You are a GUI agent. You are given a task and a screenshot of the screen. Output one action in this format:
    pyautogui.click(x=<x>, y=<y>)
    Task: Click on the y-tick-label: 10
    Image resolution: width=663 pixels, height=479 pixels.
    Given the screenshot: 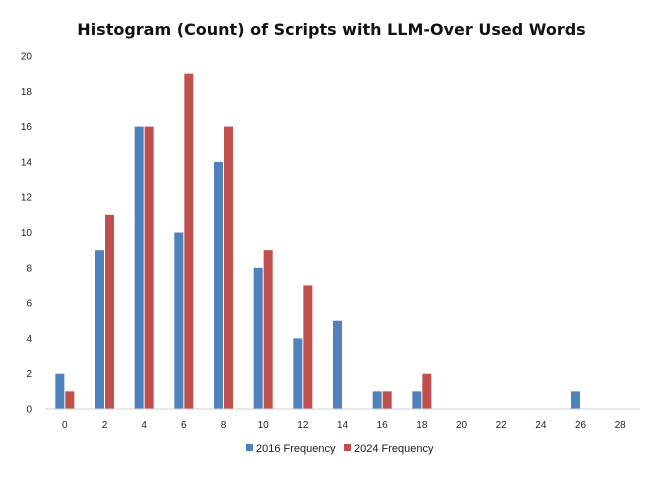 What is the action you would take?
    pyautogui.click(x=27, y=233)
    